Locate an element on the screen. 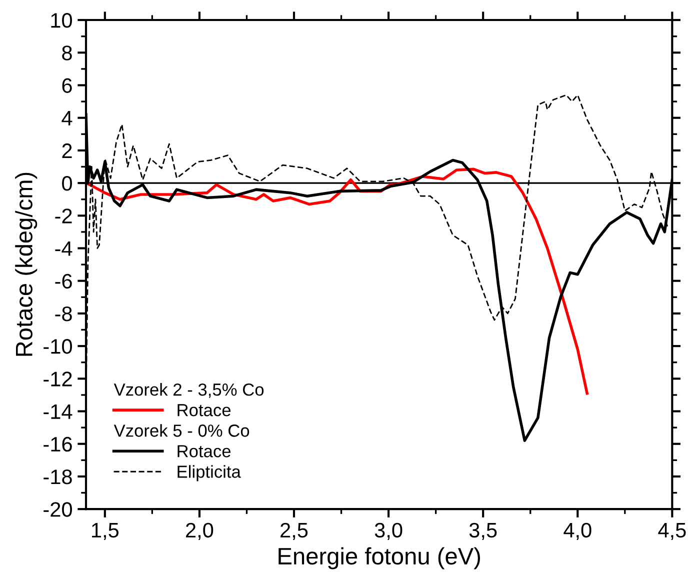 This screenshot has height=572, width=688. y-tick-label: -14 is located at coordinates (58, 411).